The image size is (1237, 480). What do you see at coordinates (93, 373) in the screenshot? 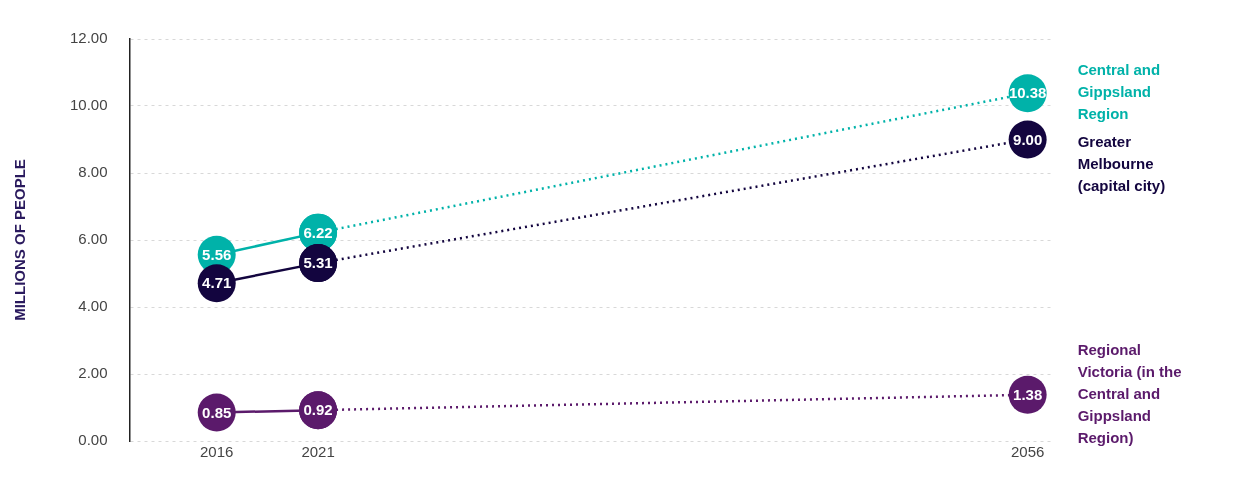
I see `y-tick-label: 2.00` at bounding box center [93, 373].